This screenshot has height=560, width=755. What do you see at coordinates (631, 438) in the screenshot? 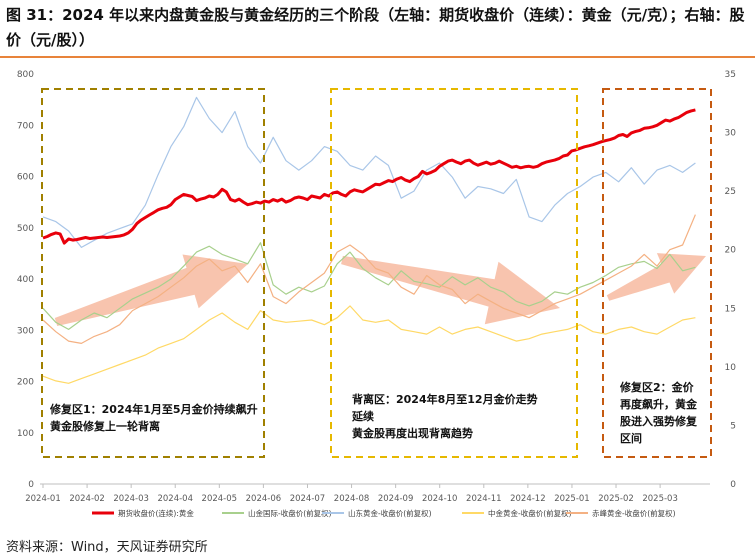
I see `annotation-text: 区间` at bounding box center [631, 438].